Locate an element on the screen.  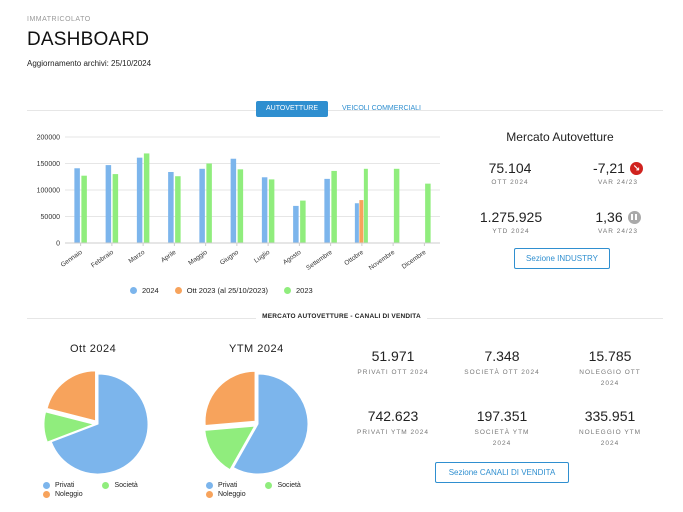
canali-label: SOCIETÀ OTT 2024 is located at coordinates (502, 372).